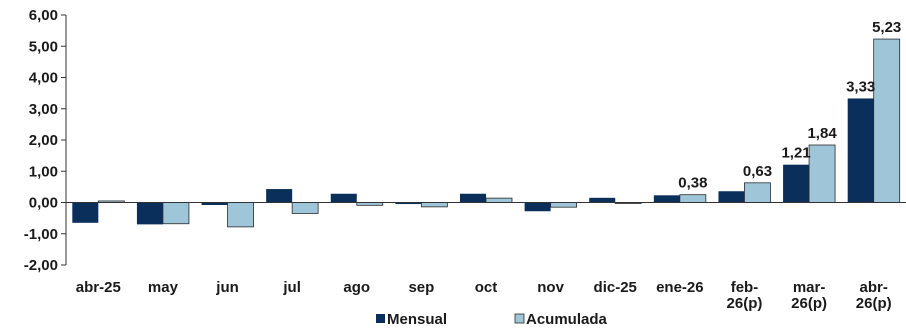 This screenshot has width=906, height=331. I want to click on legend-label-acumulada: Acumulada, so click(567, 318).